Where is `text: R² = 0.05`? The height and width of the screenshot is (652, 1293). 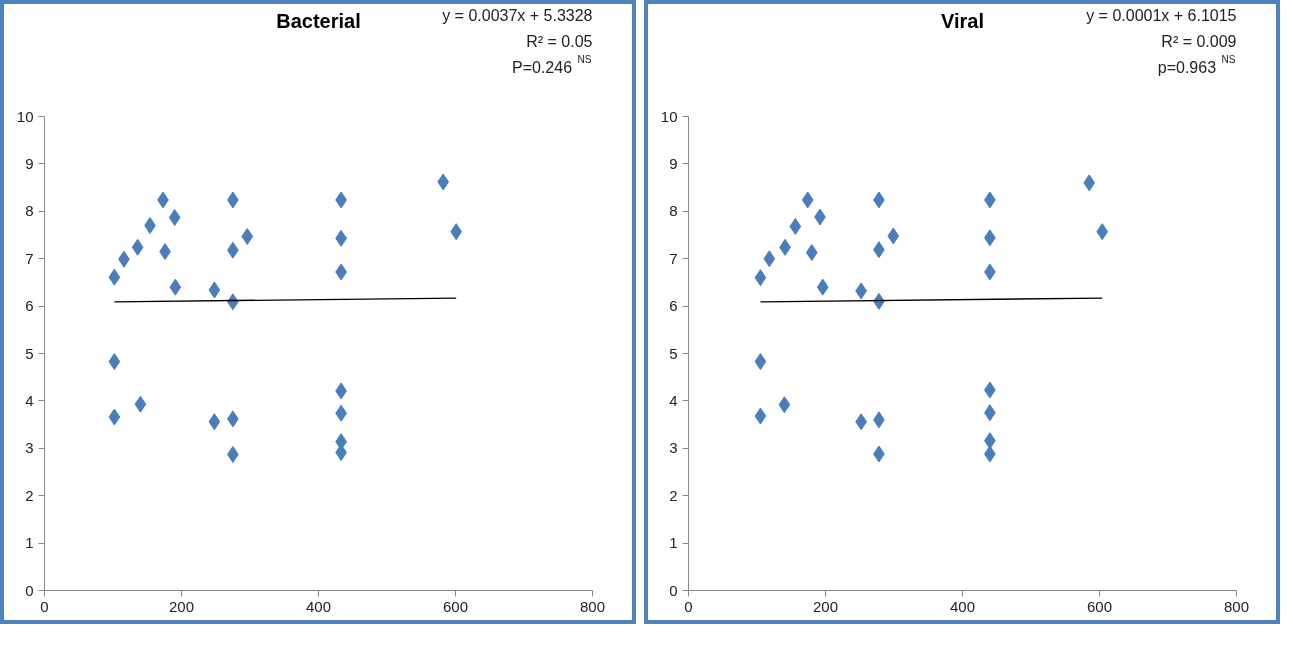 text: R² = 0.05 is located at coordinates (559, 41).